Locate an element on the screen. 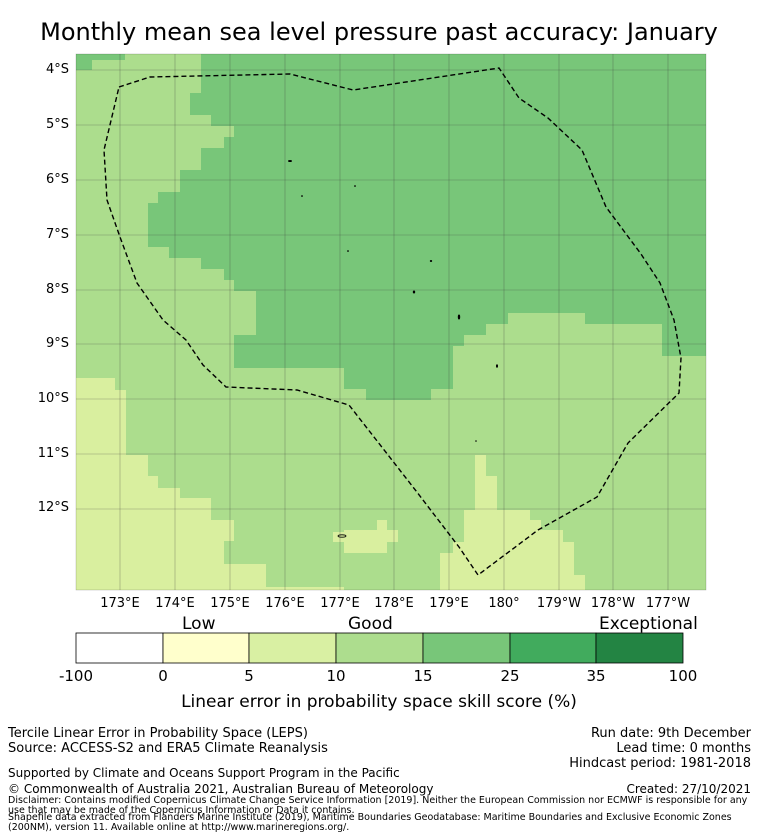  created-text: Created: 27/10/2021 is located at coordinates (688, 789).